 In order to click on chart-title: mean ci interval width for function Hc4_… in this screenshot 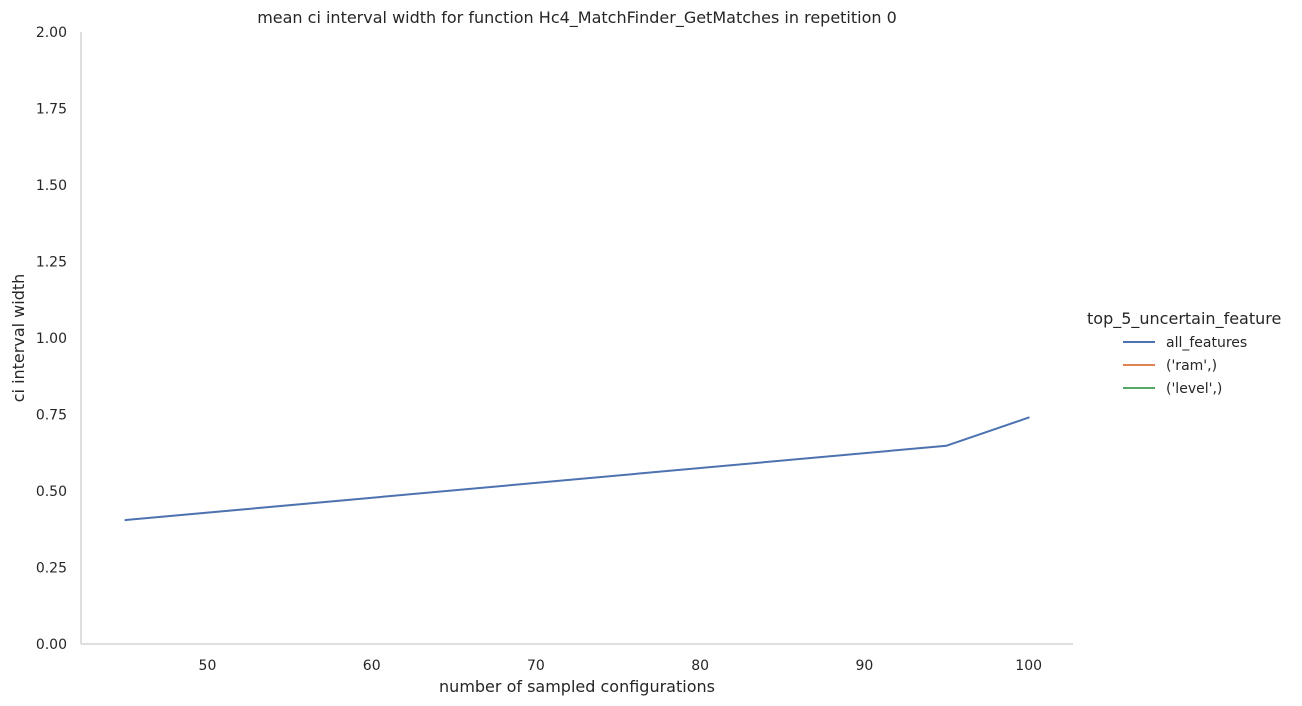, I will do `click(577, 18)`.